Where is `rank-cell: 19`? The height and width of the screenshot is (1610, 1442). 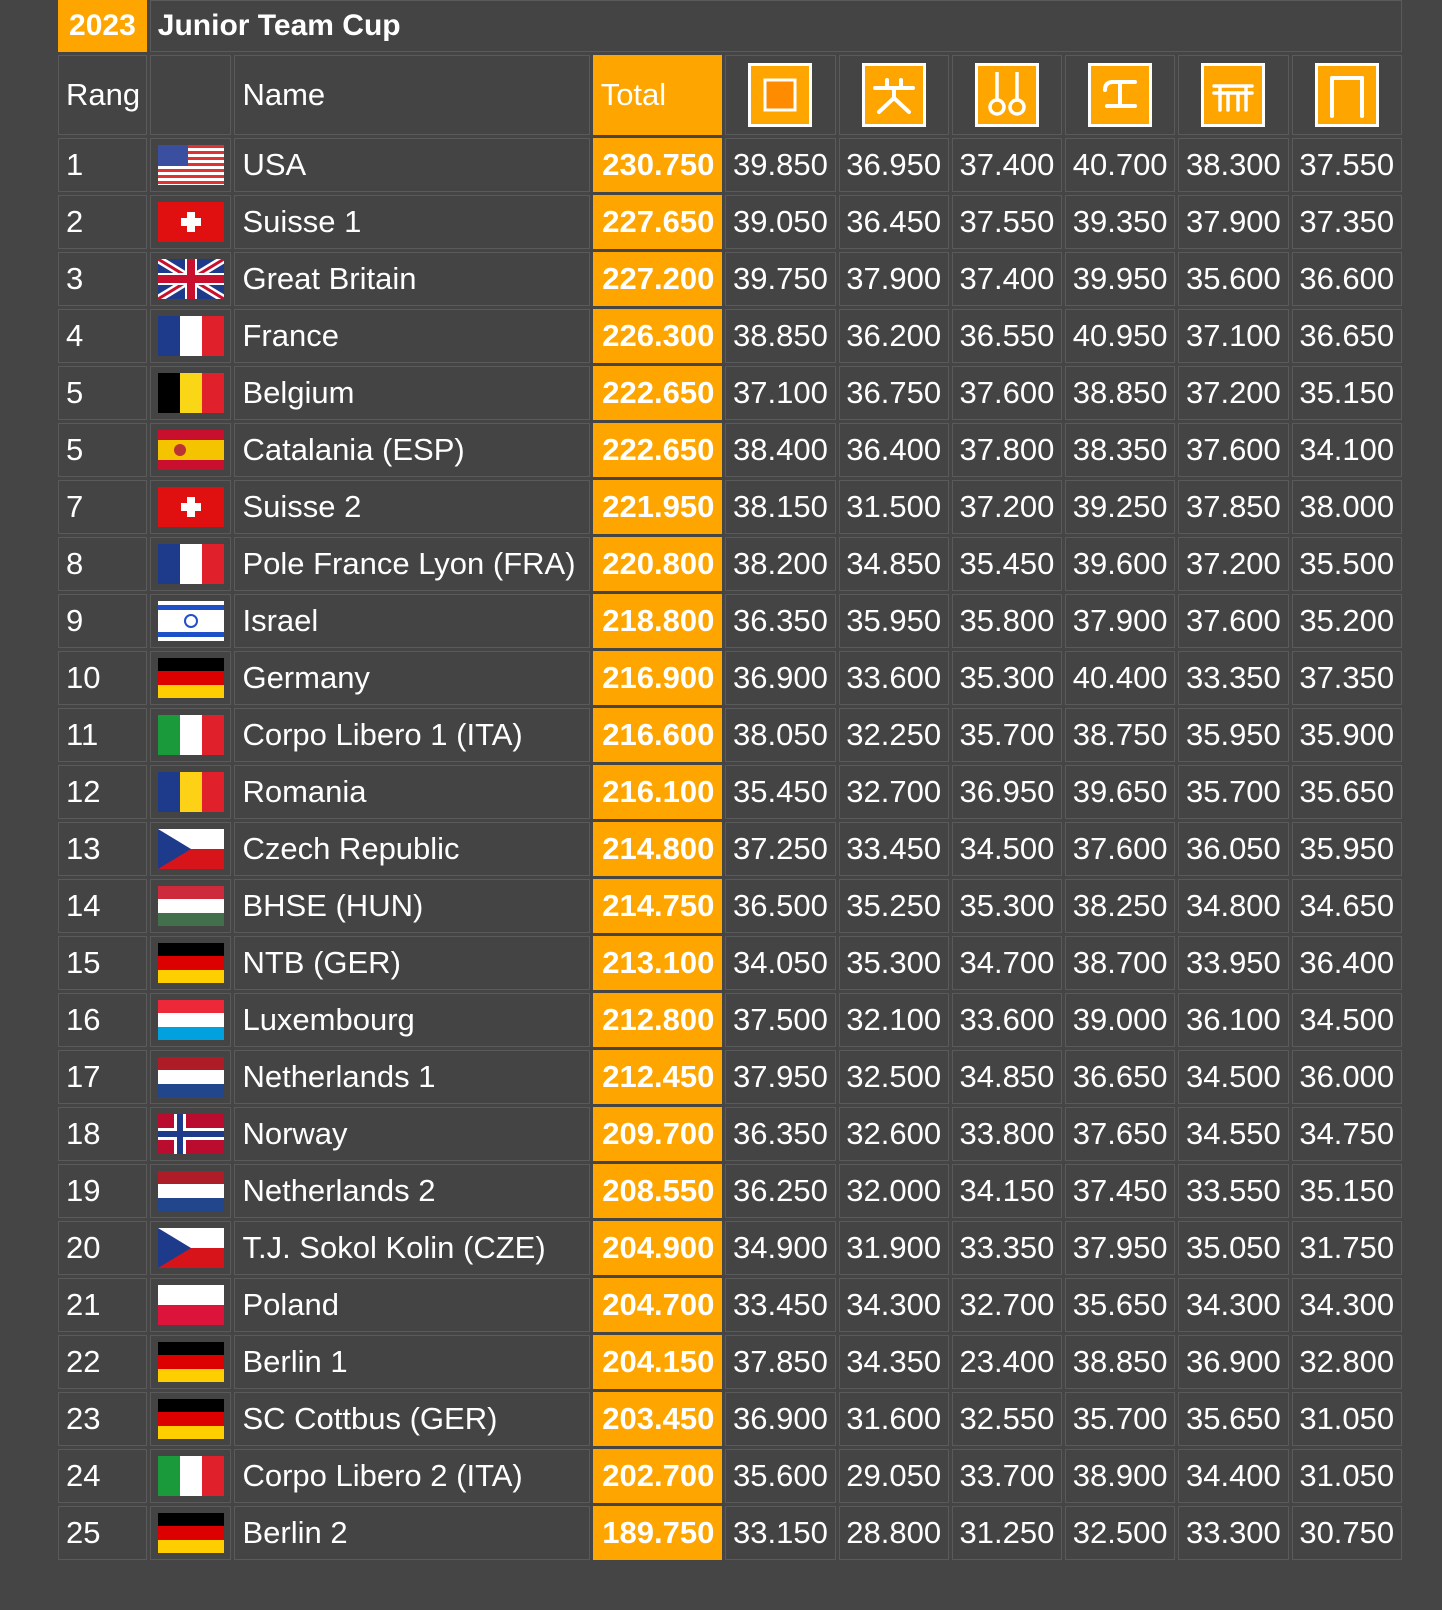
rank-cell: 19 is located at coordinates (102, 1191).